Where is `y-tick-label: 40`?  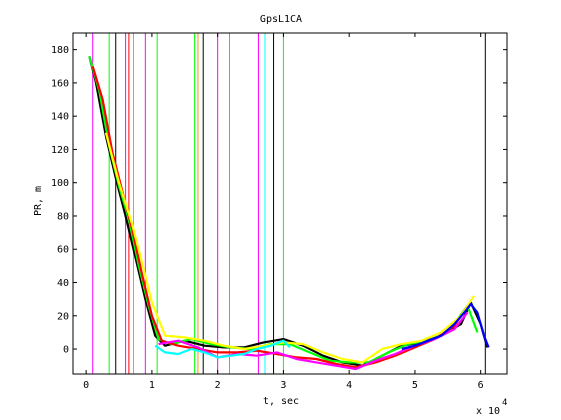 y-tick-label: 40 is located at coordinates (63, 283).